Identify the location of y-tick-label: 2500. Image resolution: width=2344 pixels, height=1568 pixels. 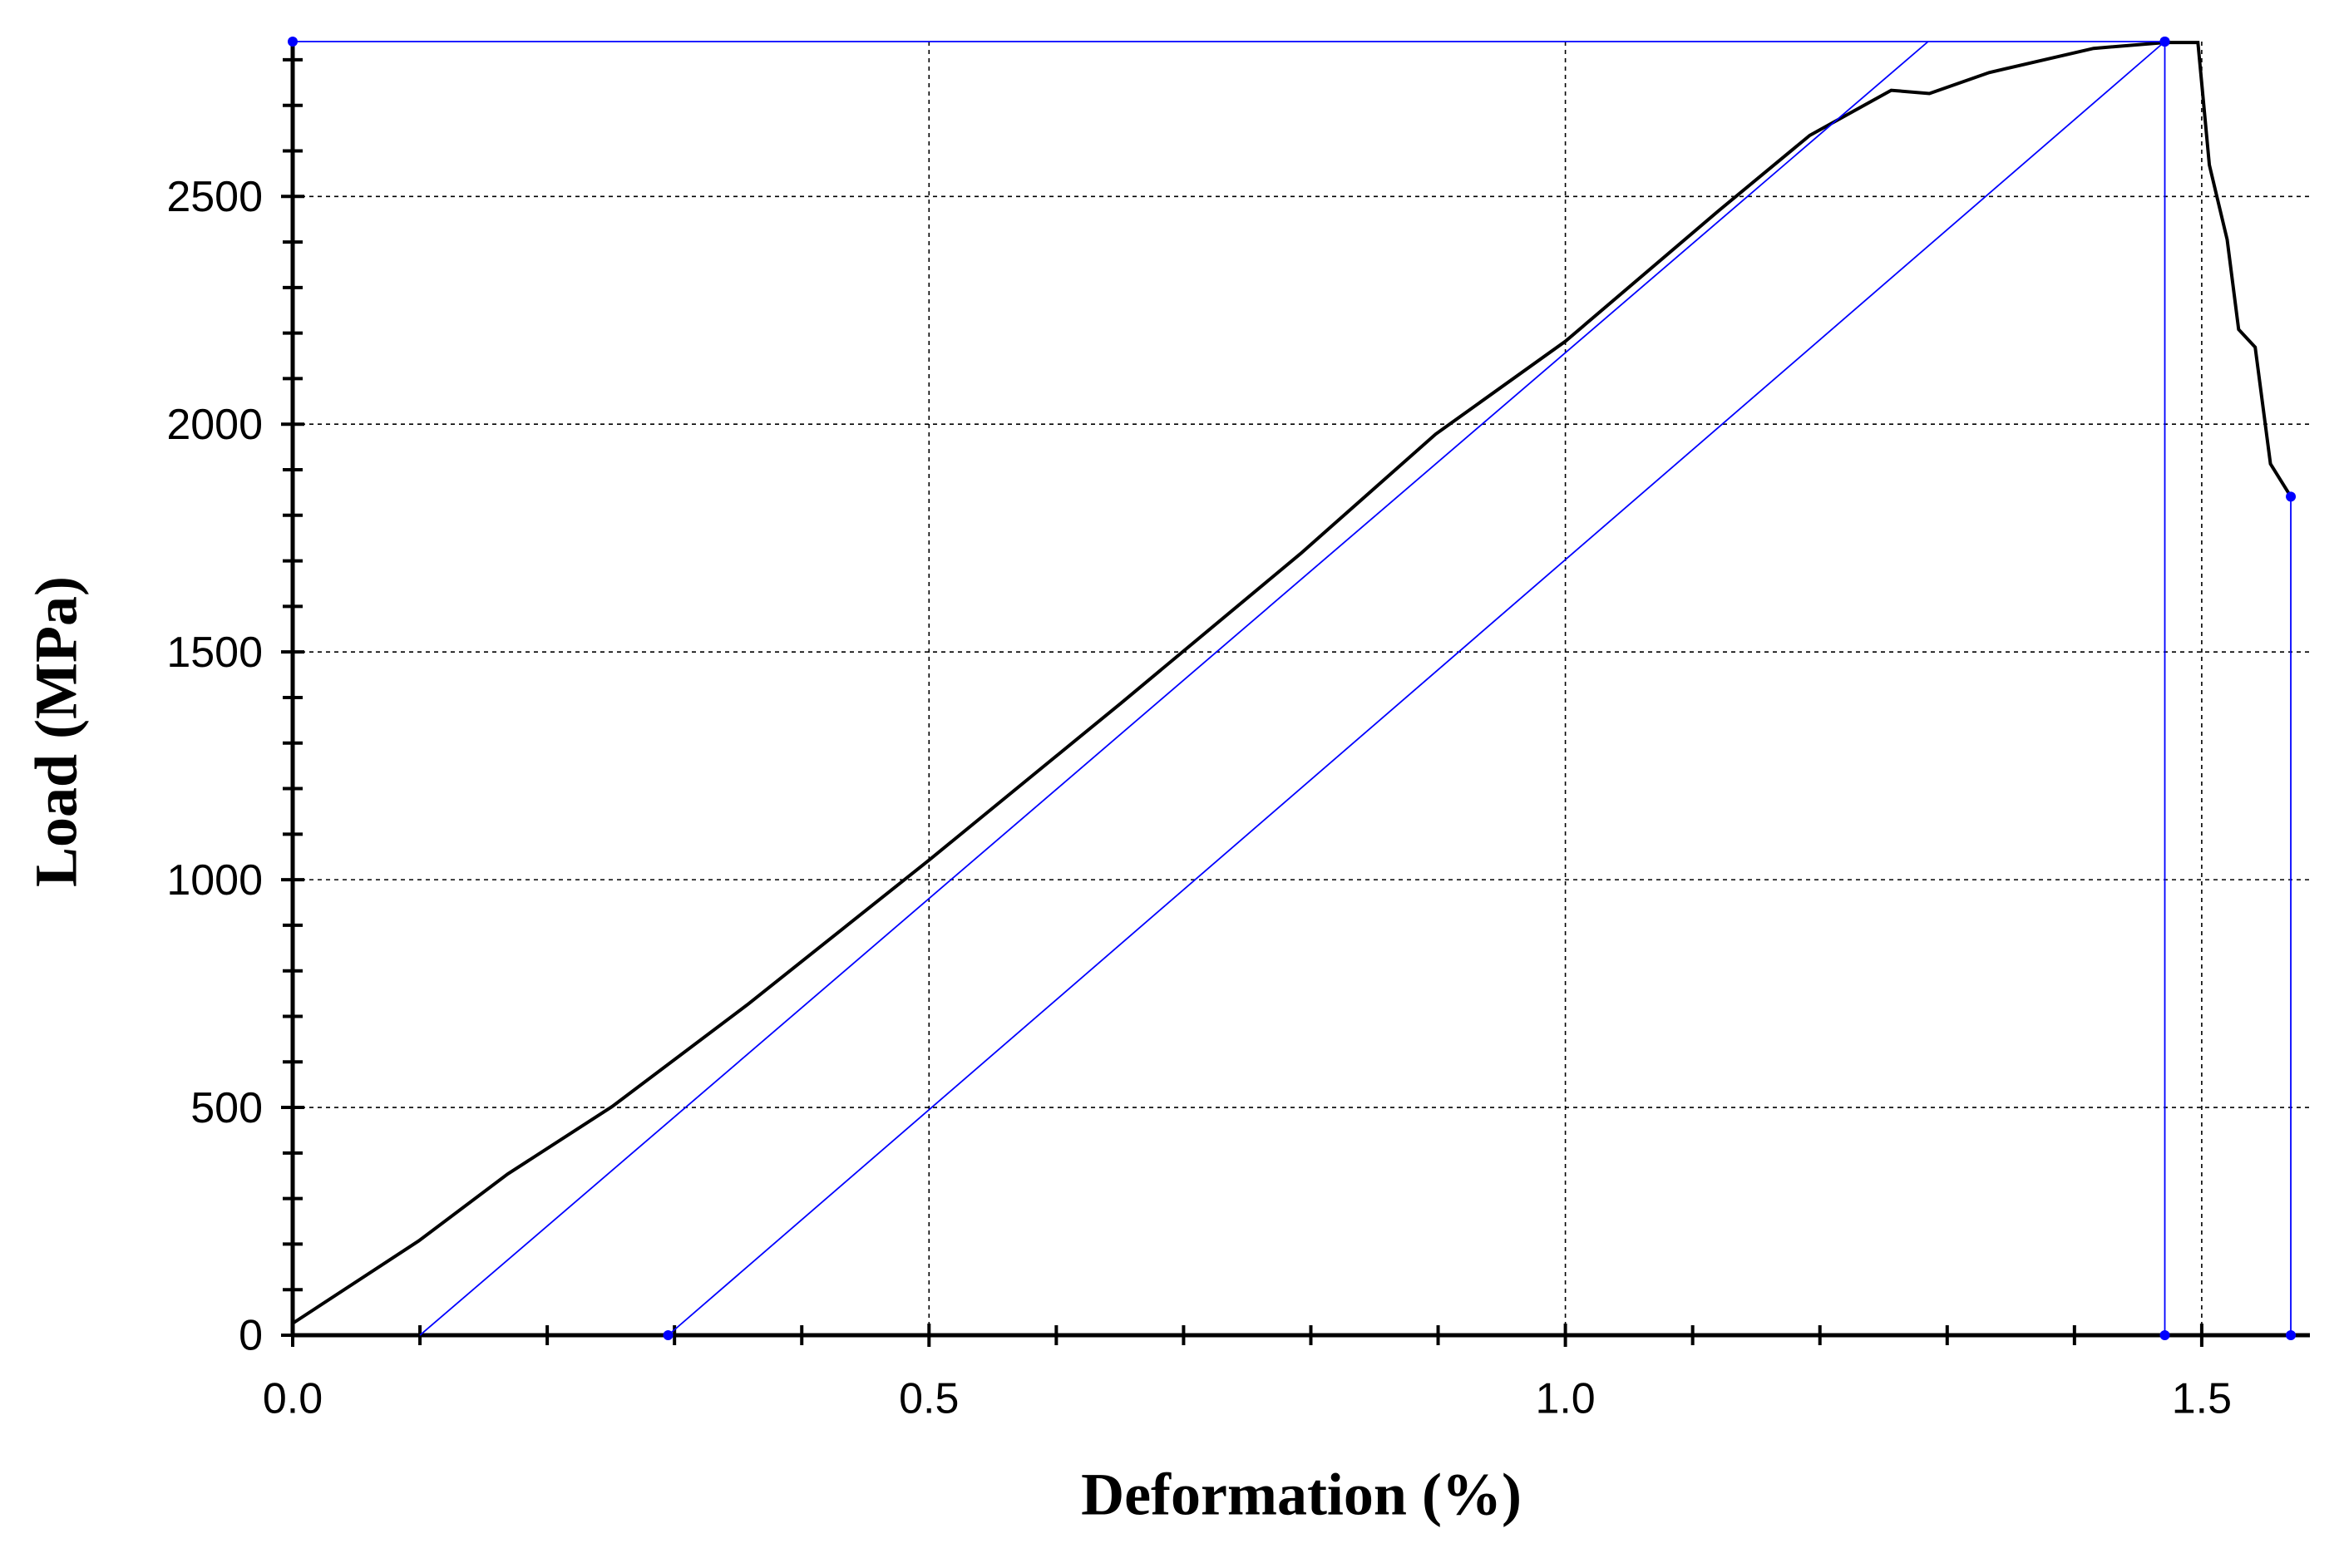
(215, 197).